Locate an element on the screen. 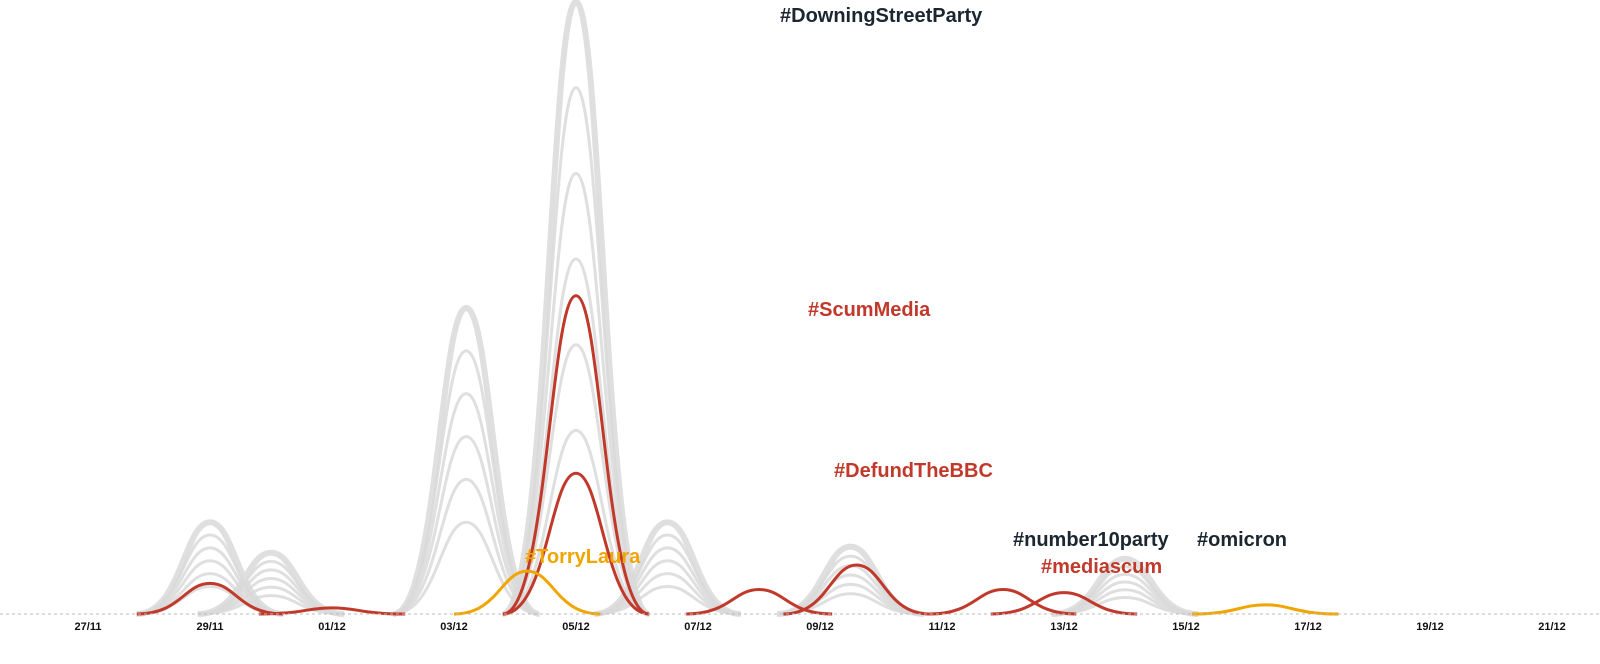  label-torrylaura: #TorryLaura is located at coordinates (583, 557).